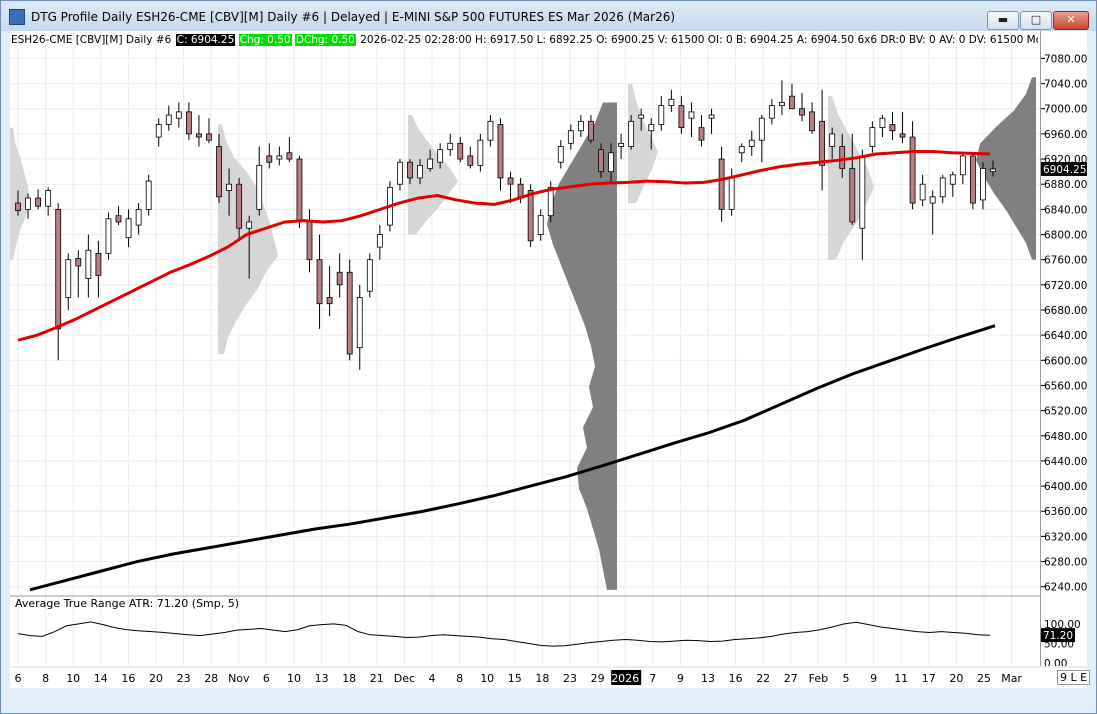  Describe the element at coordinates (582, 346) in the screenshot. I see `volume-profile-session` at that location.